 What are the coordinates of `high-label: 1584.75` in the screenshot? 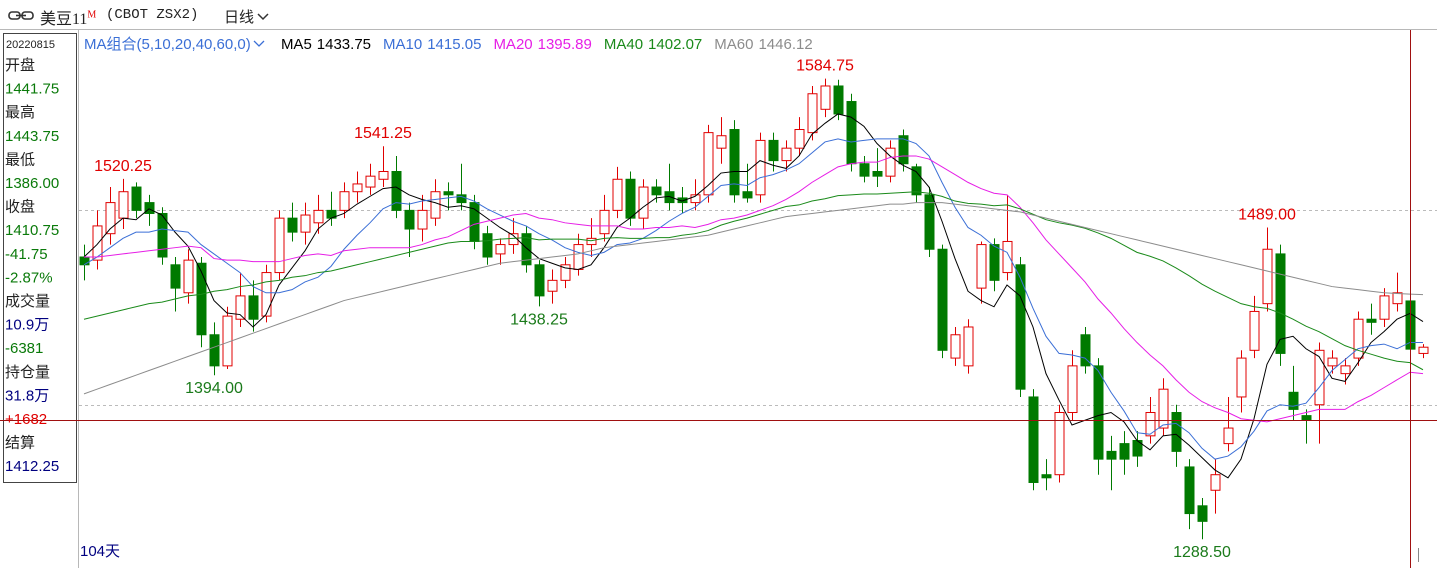 It's located at (825, 66).